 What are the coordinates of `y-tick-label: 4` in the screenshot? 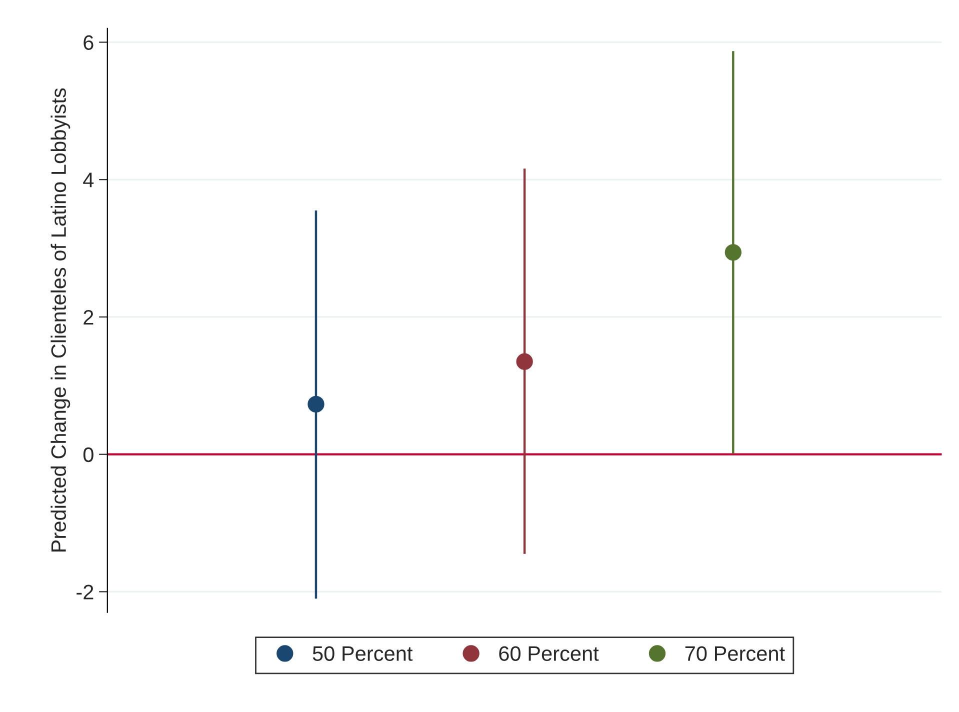 It's located at (88, 180).